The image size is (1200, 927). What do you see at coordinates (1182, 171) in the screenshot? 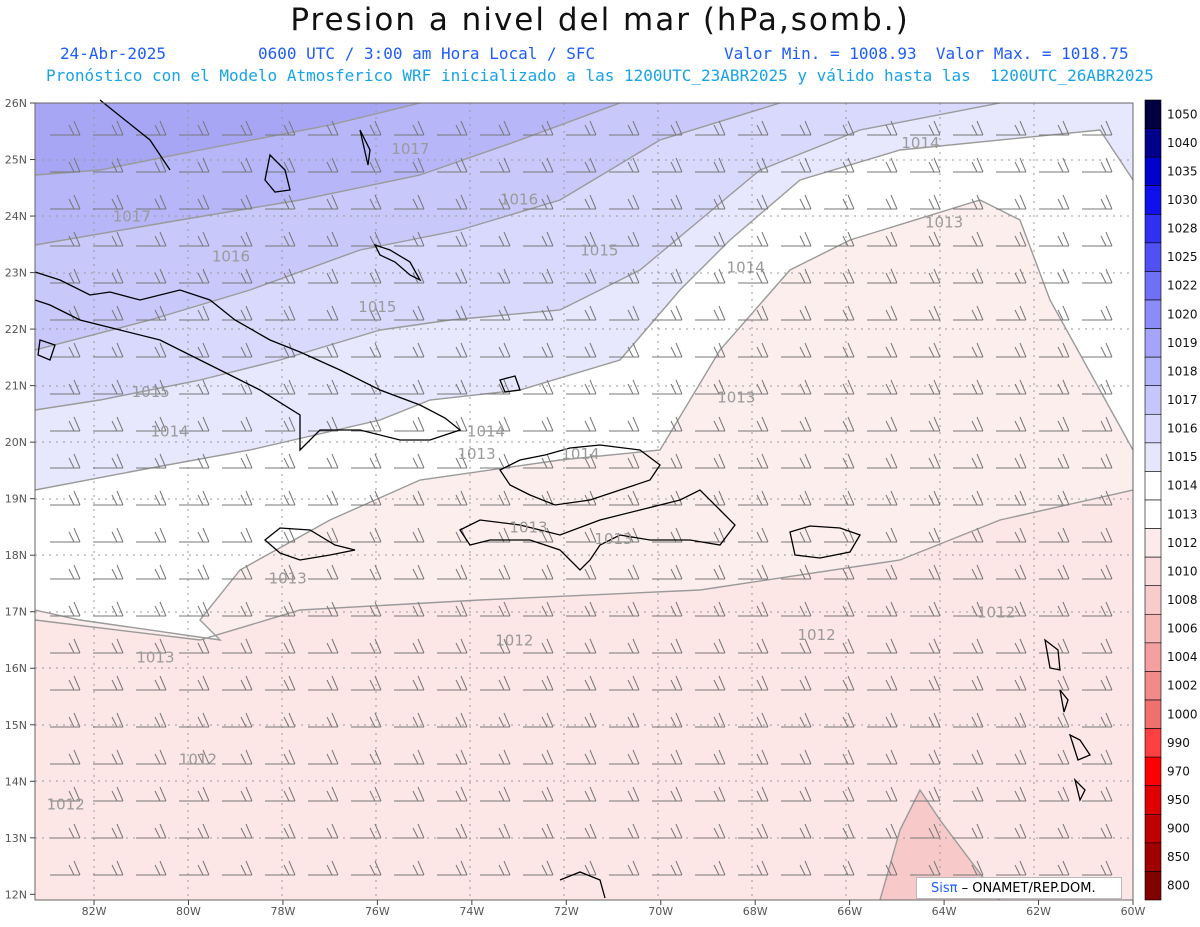
I see `colorbar-label: 1035` at bounding box center [1182, 171].